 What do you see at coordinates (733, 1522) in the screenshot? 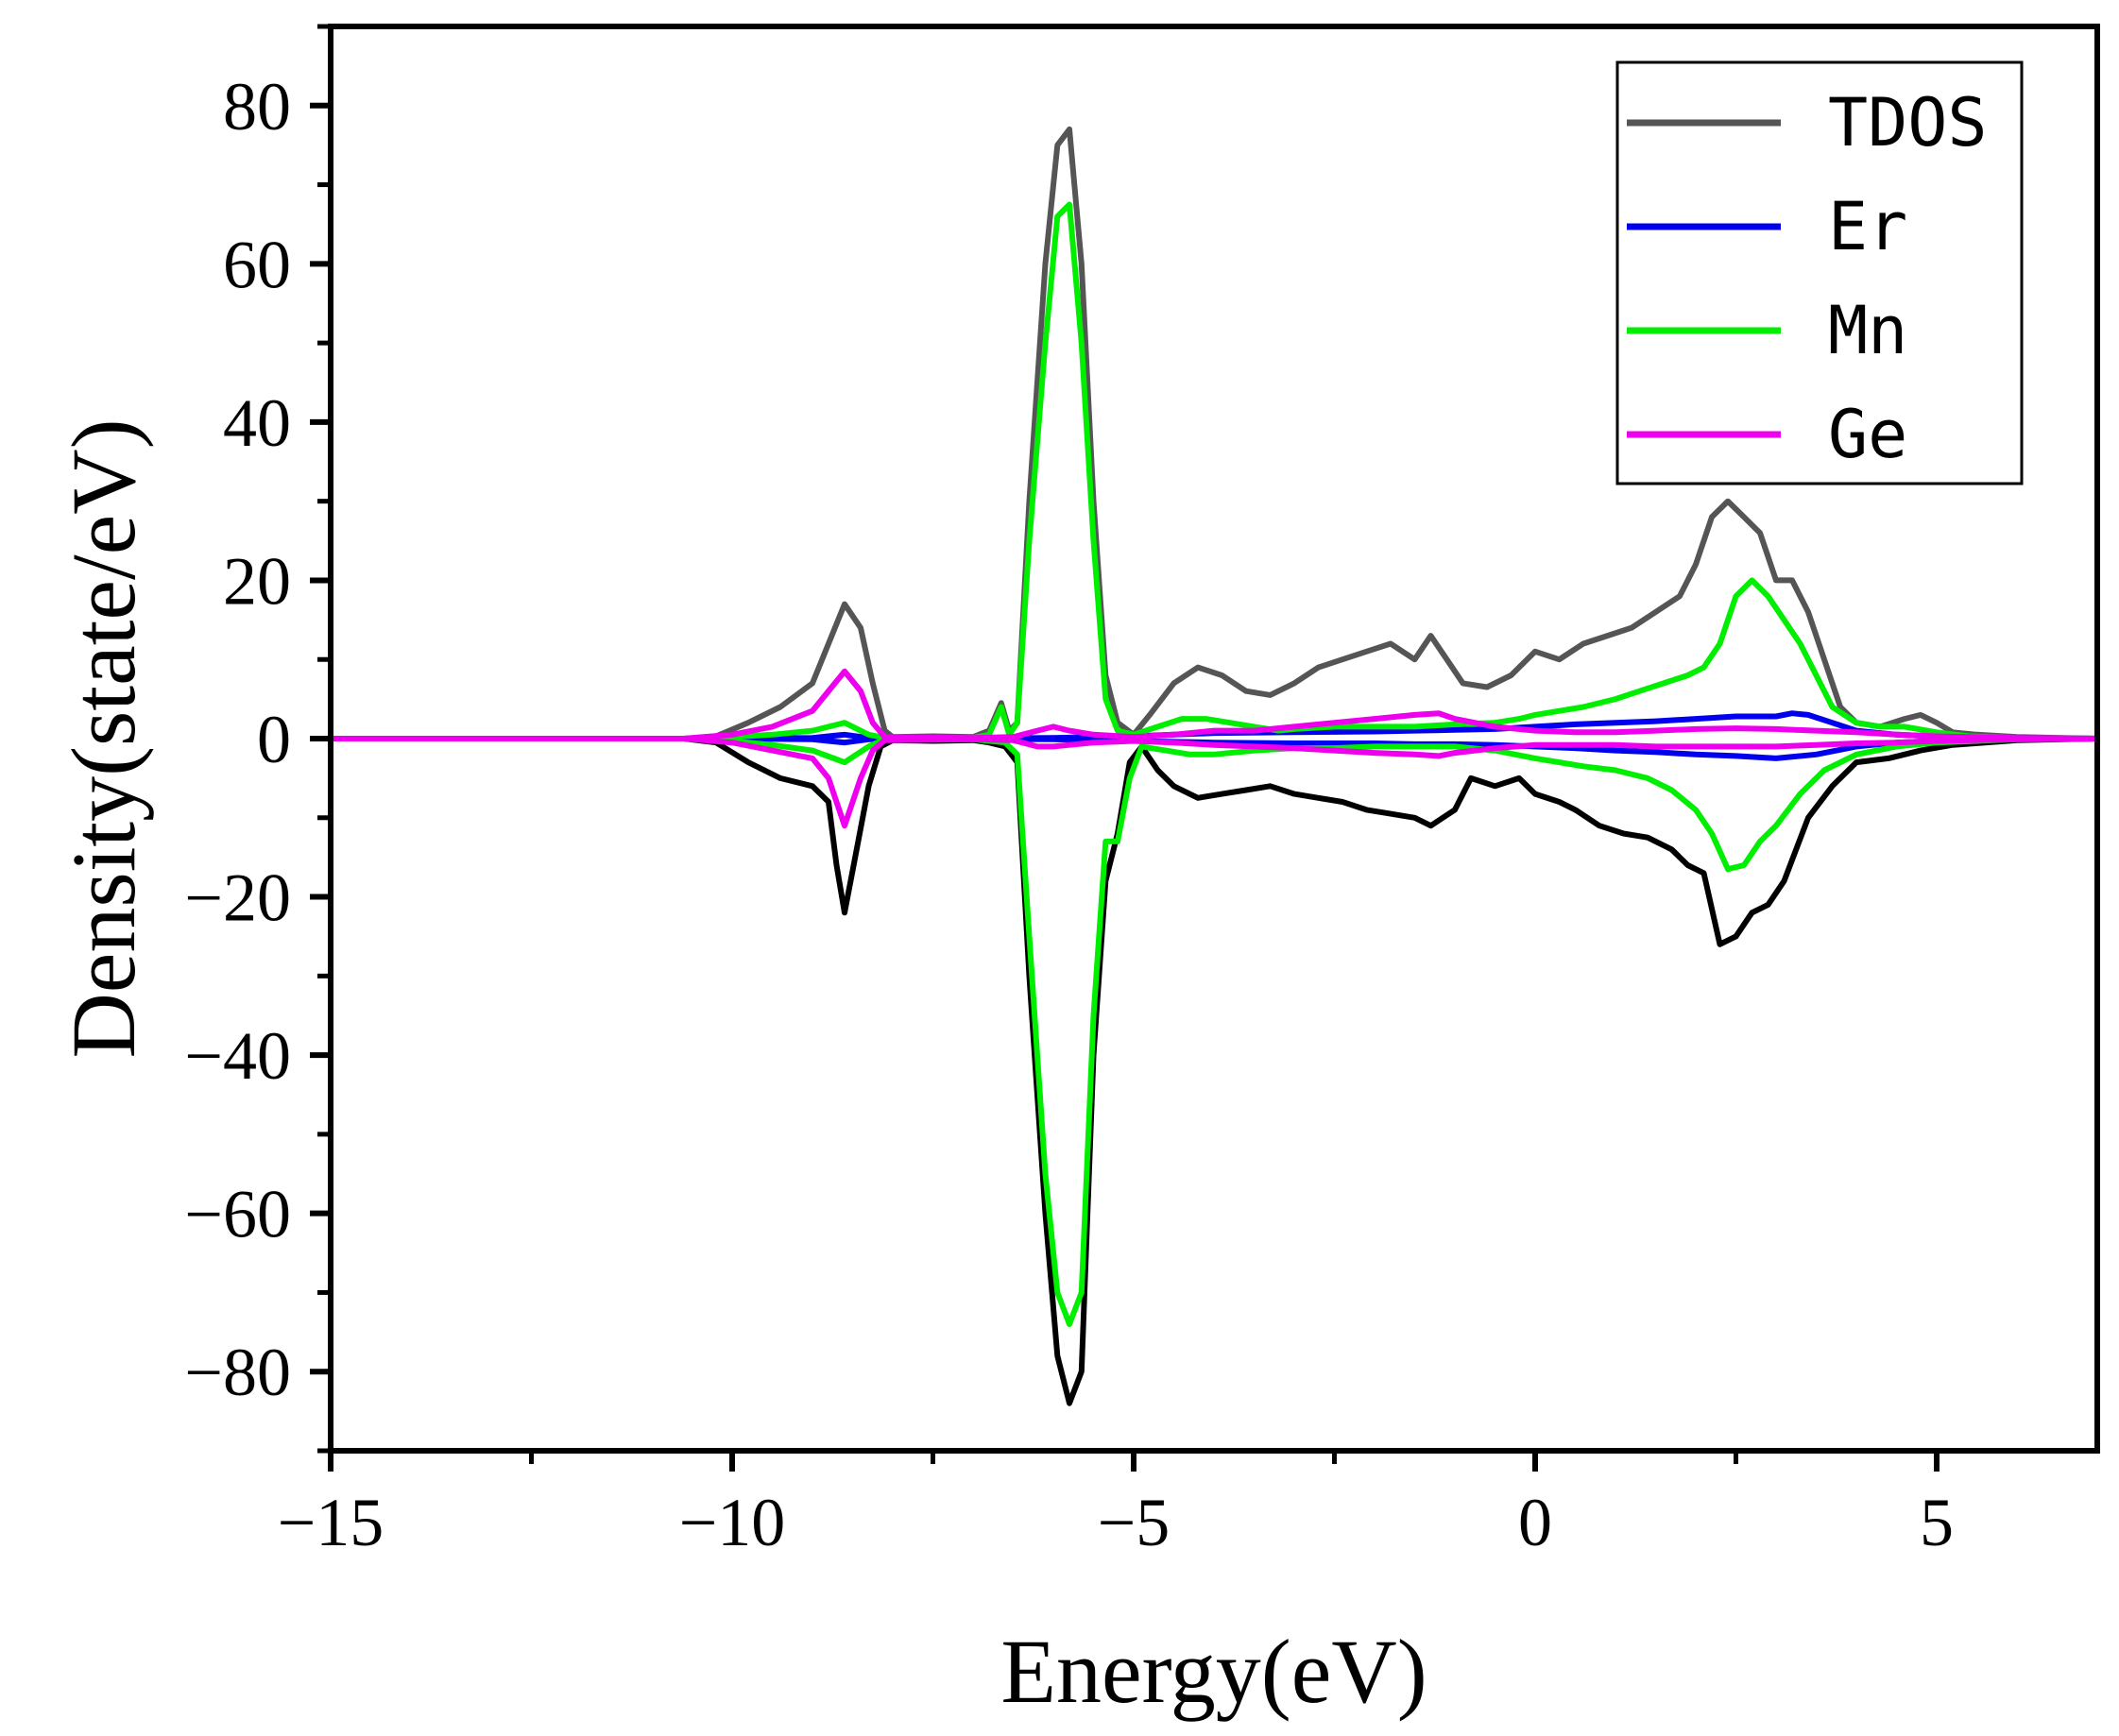
I see `x-tick-label: −10` at bounding box center [733, 1522].